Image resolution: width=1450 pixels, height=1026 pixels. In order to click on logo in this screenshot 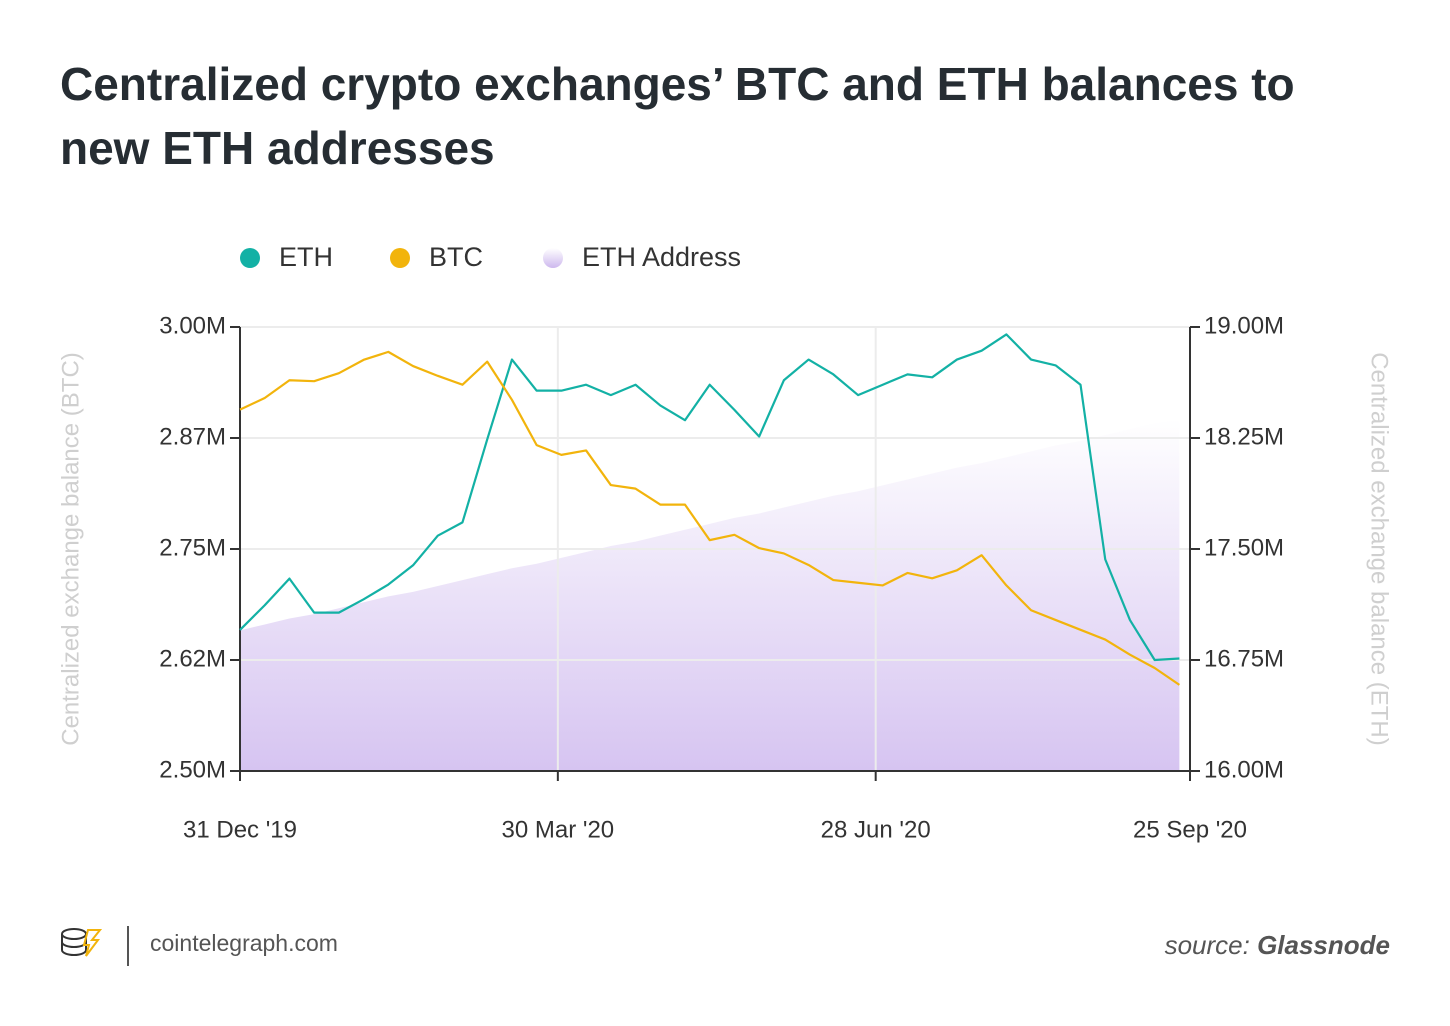, I will do `click(82, 942)`.